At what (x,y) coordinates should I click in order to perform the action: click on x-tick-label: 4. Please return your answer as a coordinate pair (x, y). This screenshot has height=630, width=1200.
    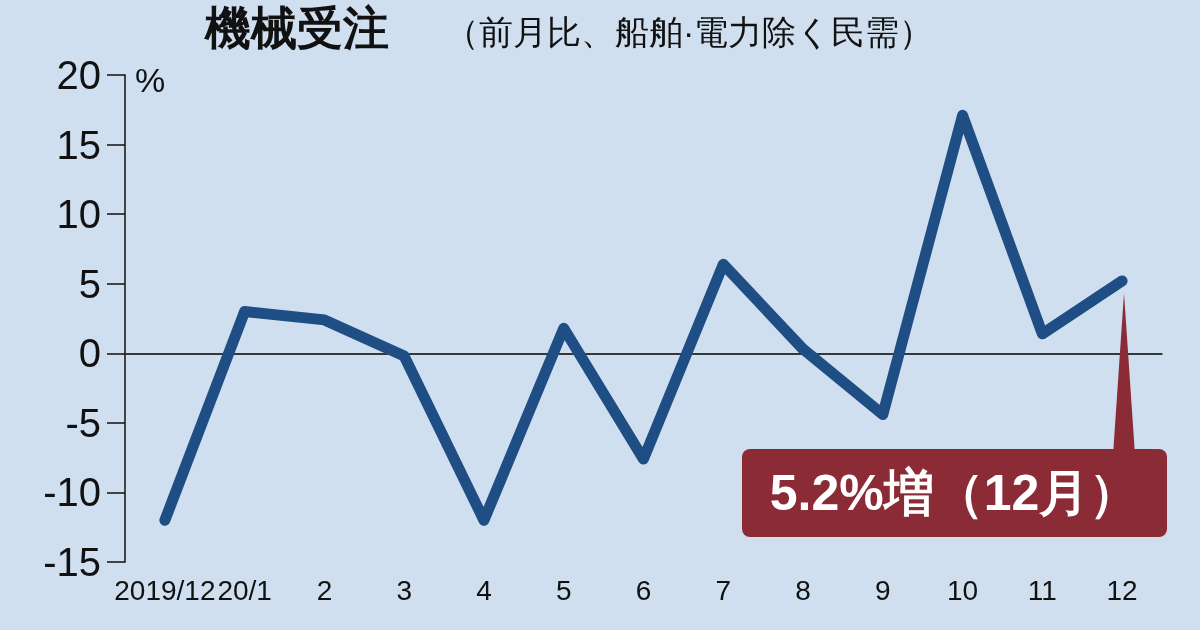
    Looking at the image, I should click on (484, 590).